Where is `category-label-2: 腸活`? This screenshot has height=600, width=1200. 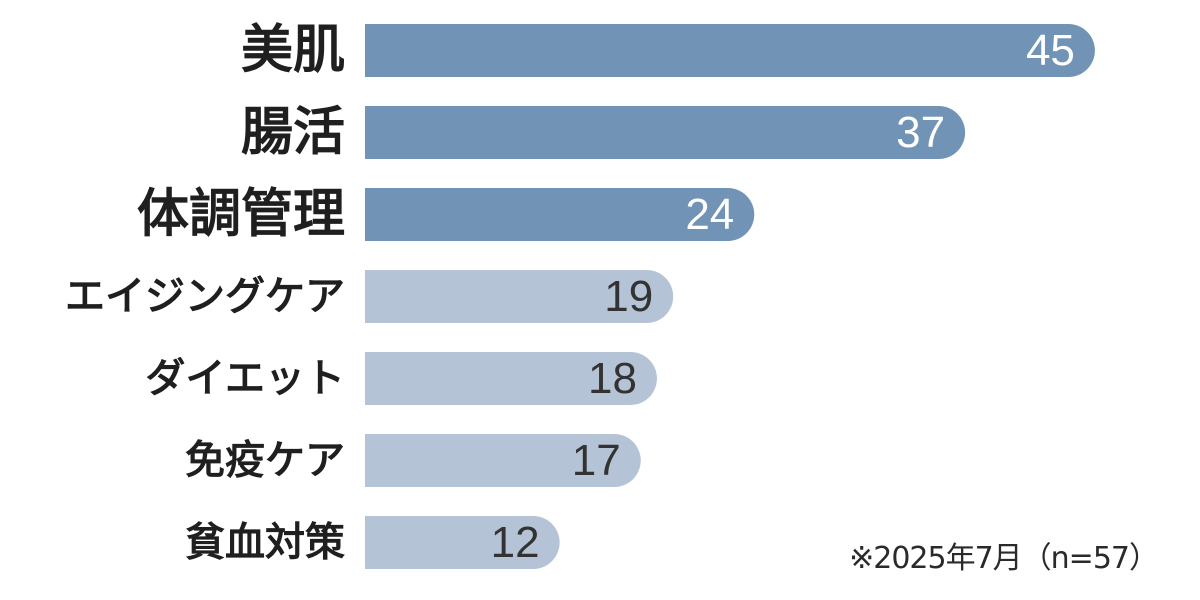 category-label-2: 腸活 is located at coordinates (293, 133).